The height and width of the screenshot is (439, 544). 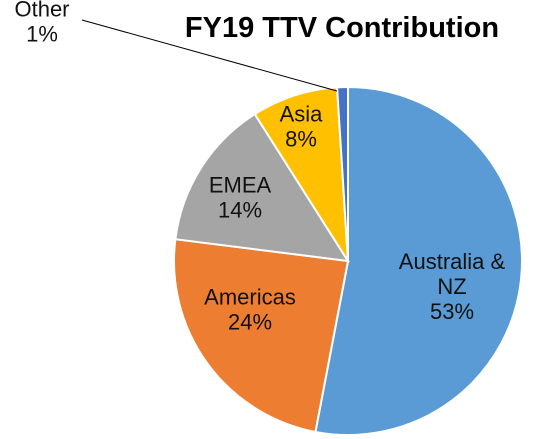 I want to click on slice-label-asia: Asia 8%, so click(x=302, y=127).